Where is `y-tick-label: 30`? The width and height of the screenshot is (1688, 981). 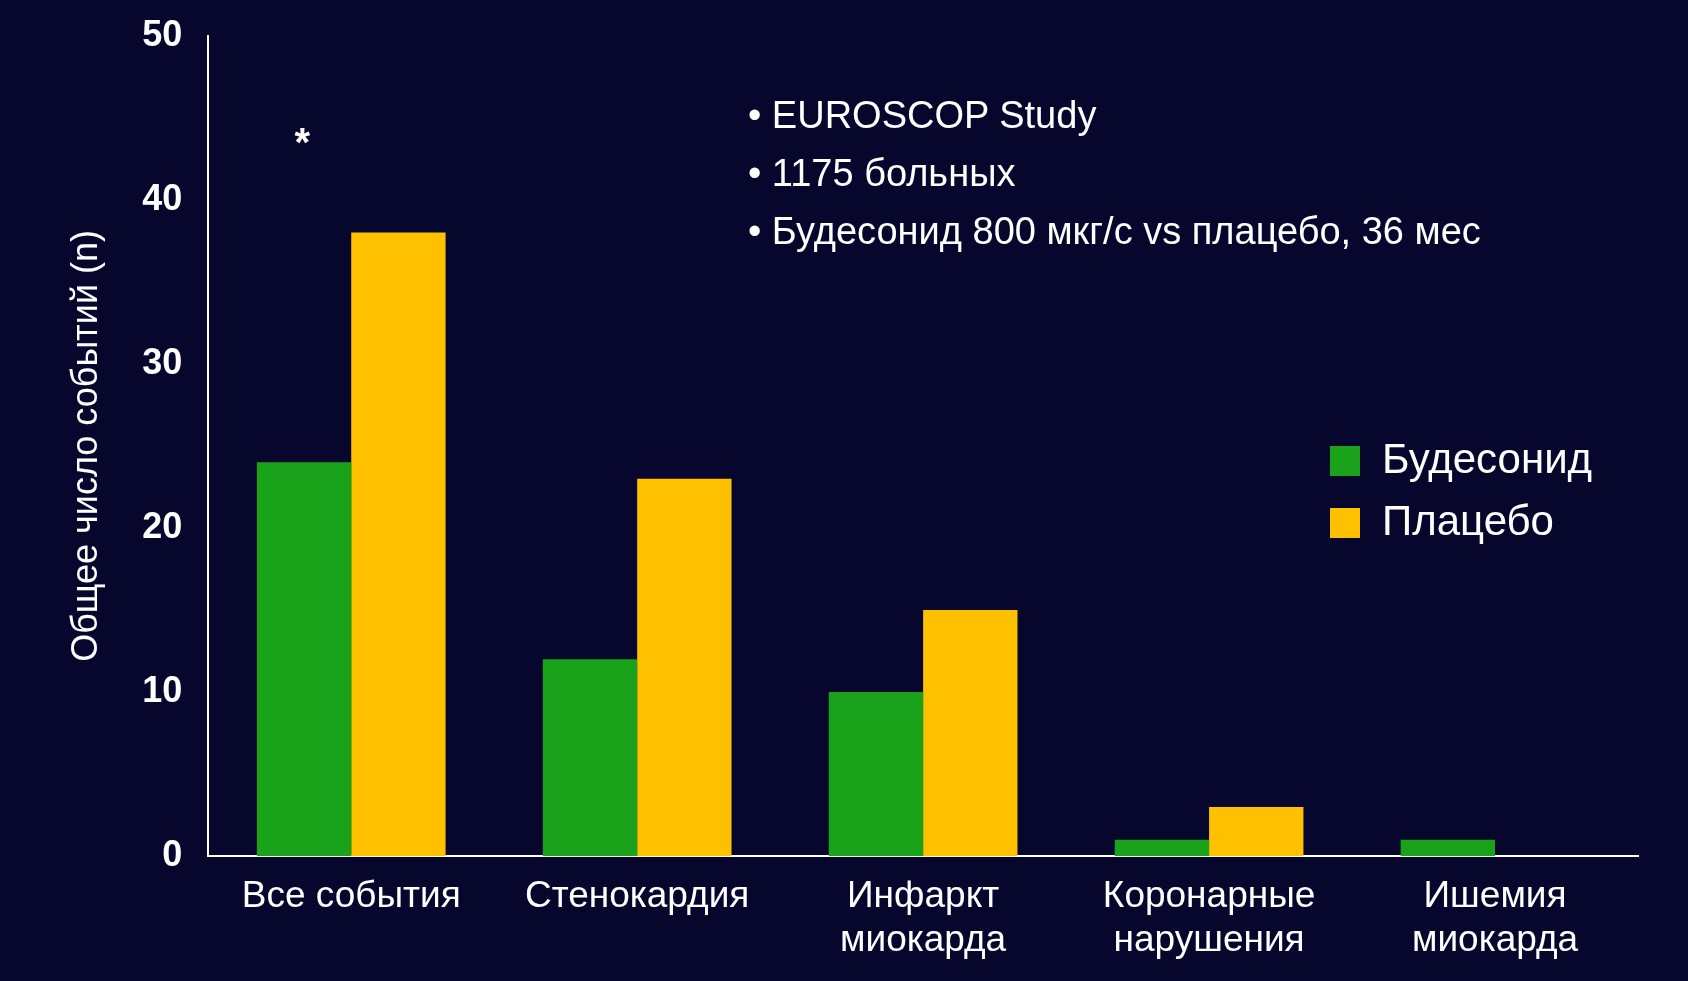
y-tick-label: 30 is located at coordinates (162, 361).